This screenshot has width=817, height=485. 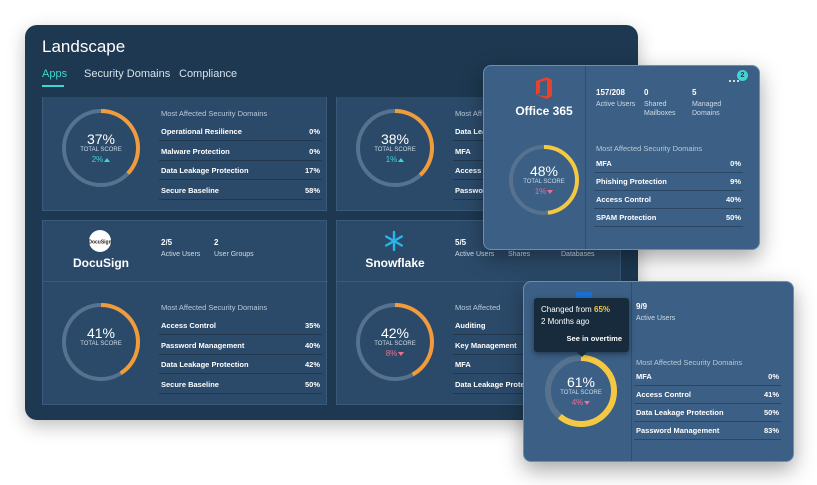 What do you see at coordinates (642, 306) in the screenshot?
I see `stat-value: 9/9` at bounding box center [642, 306].